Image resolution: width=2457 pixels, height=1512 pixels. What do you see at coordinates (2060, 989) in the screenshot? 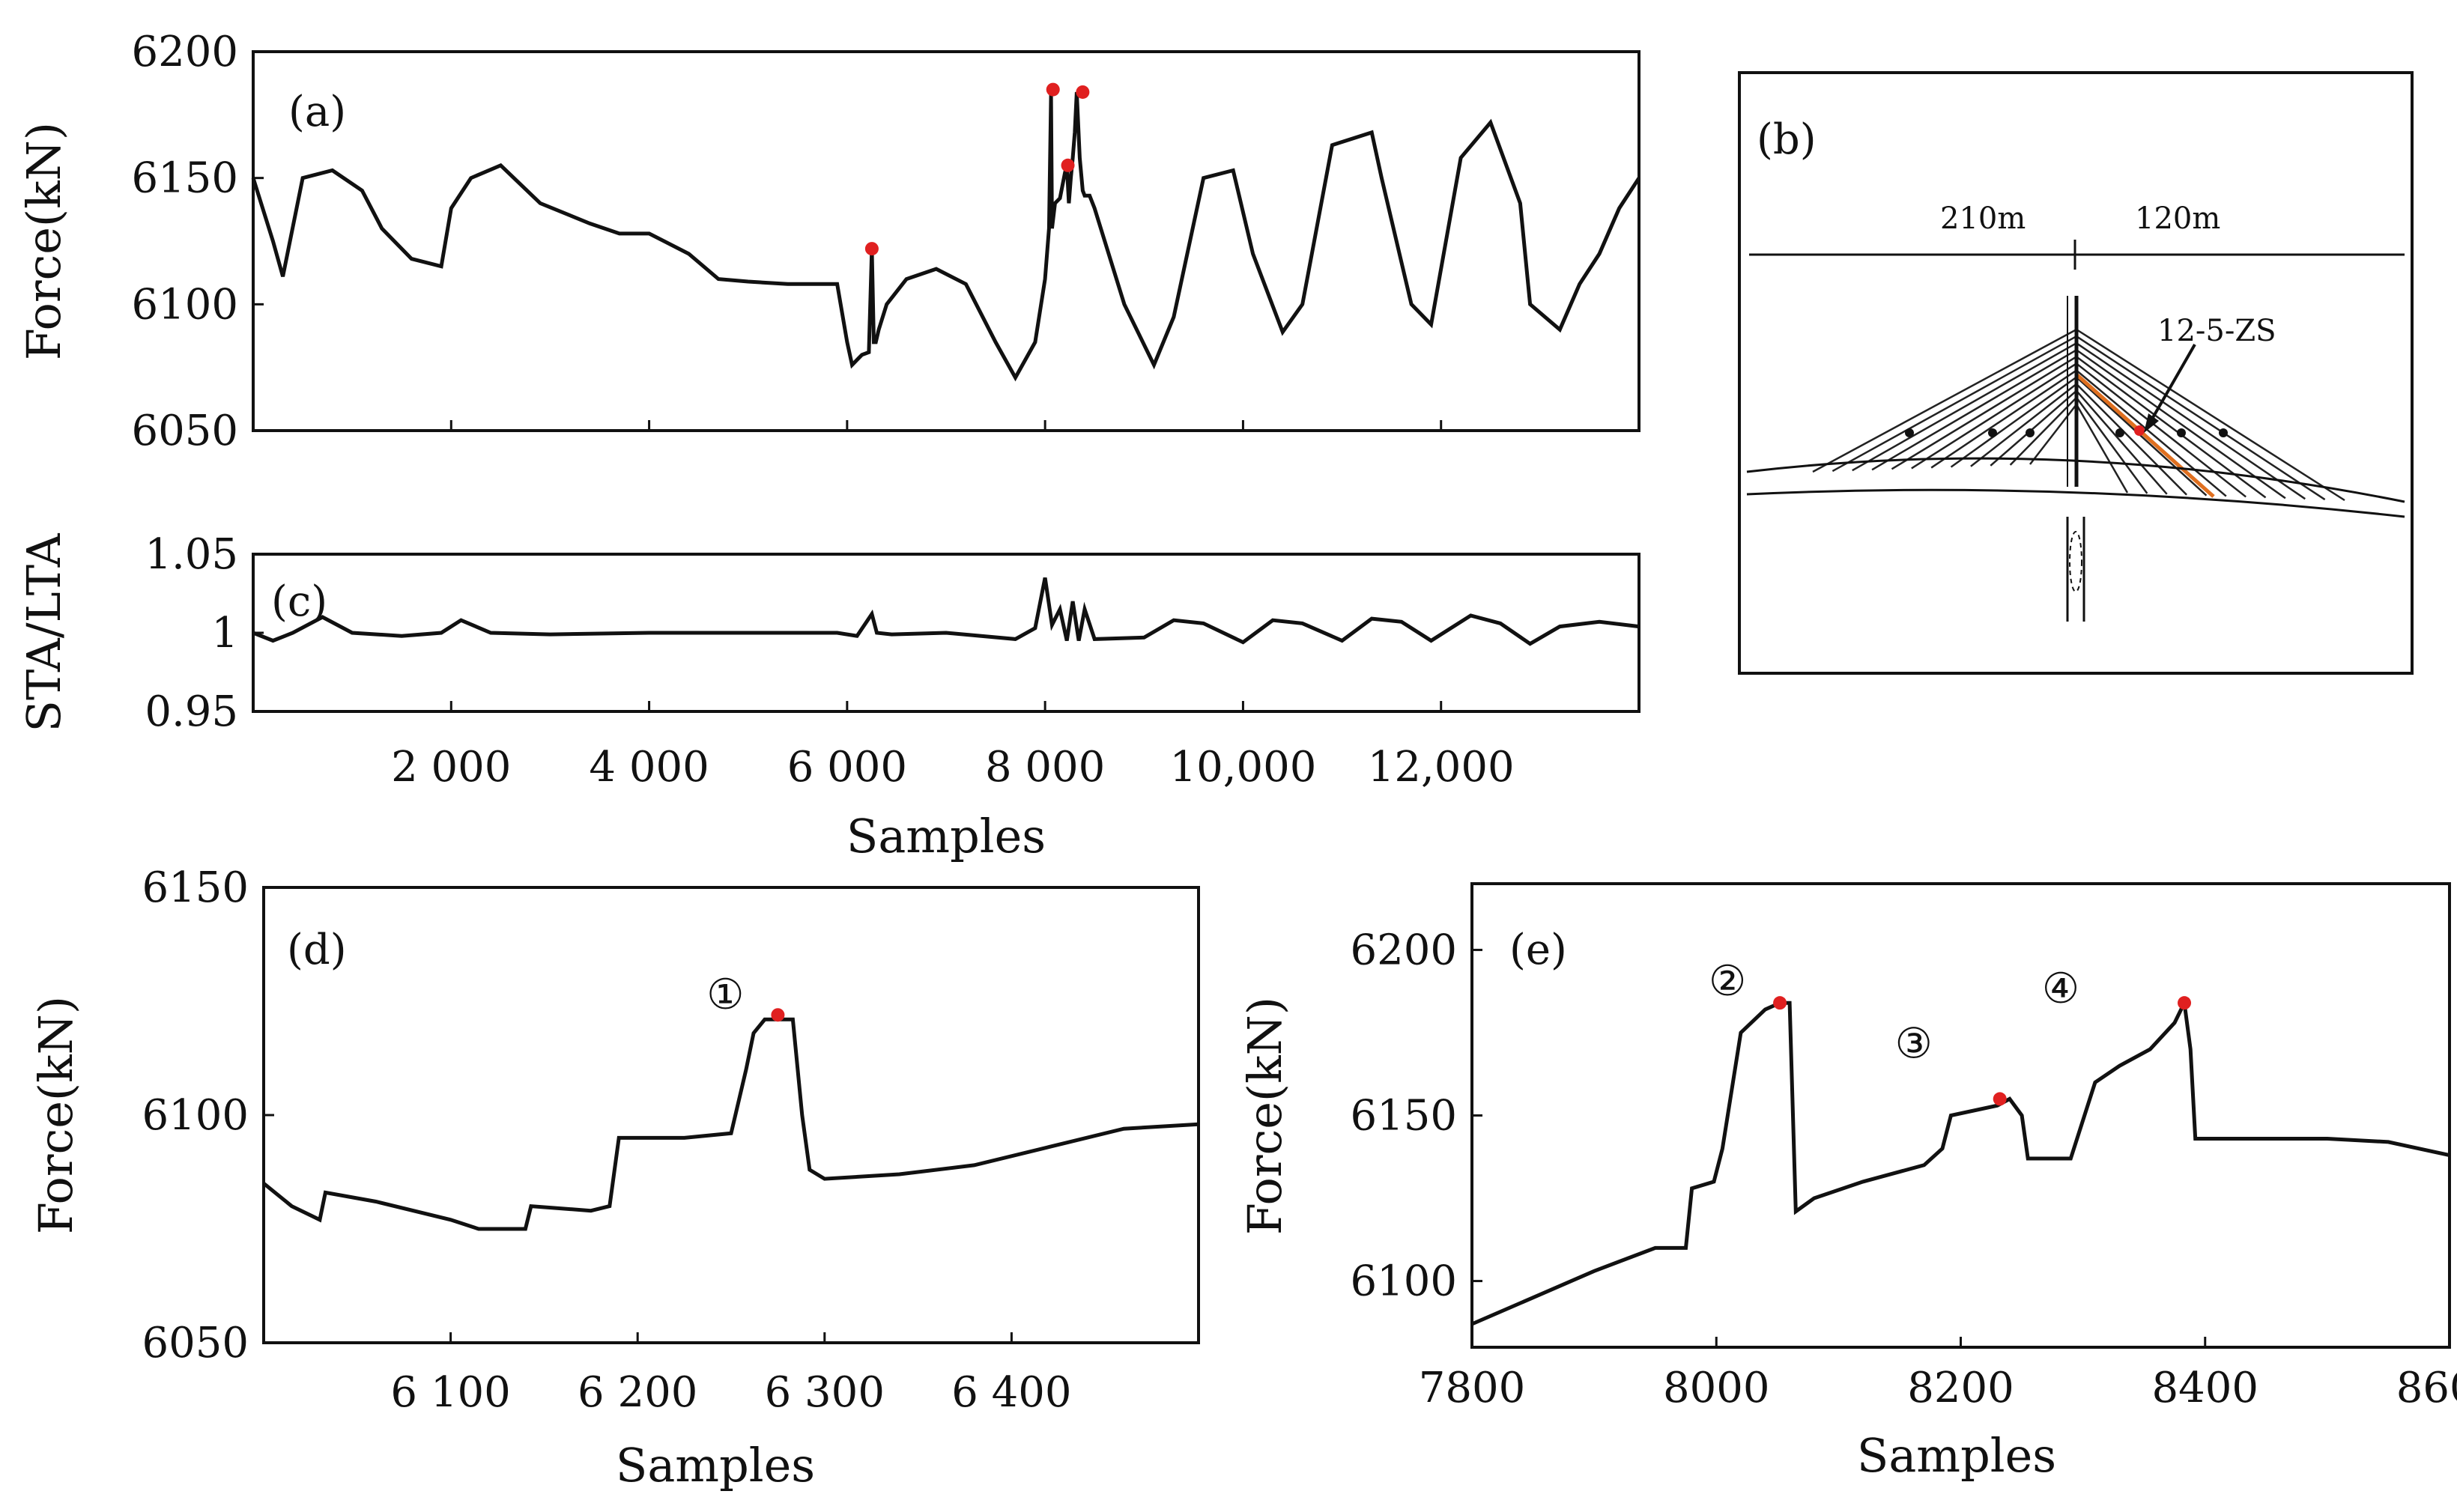
I see `peak-label: ④` at bounding box center [2060, 989].